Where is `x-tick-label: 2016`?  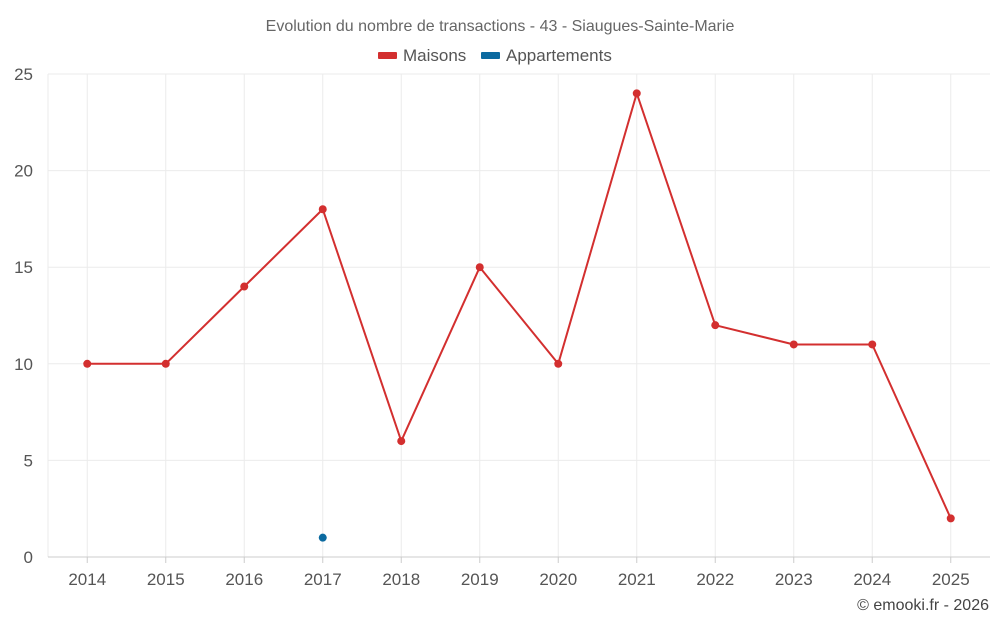 x-tick-label: 2016 is located at coordinates (244, 579).